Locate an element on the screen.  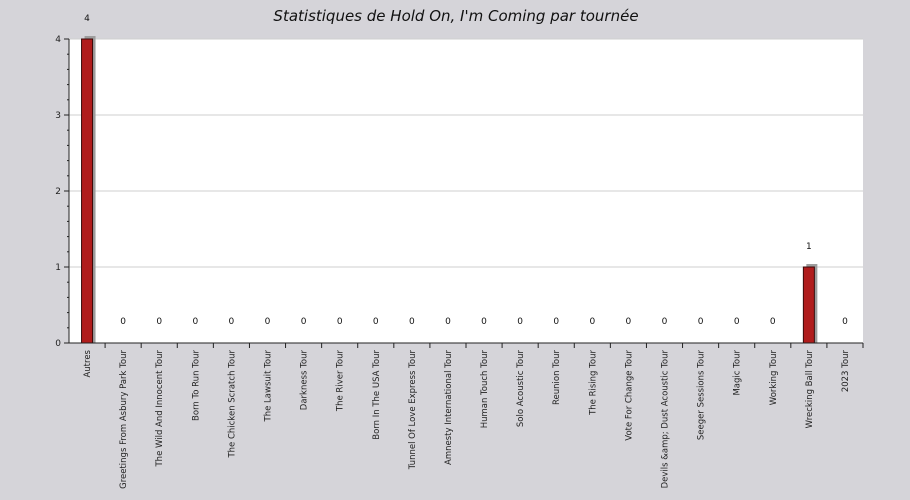
y-tick-label: 2 is located at coordinates (58, 192).